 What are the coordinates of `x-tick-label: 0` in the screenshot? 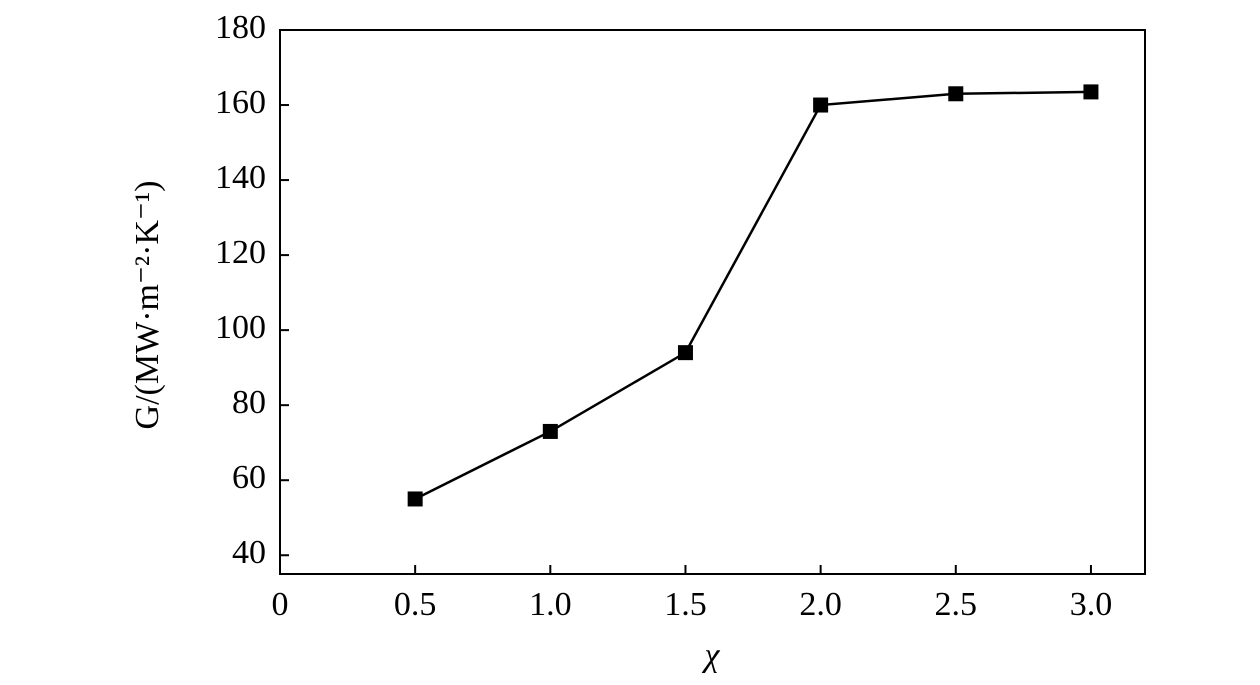 It's located at (280, 604).